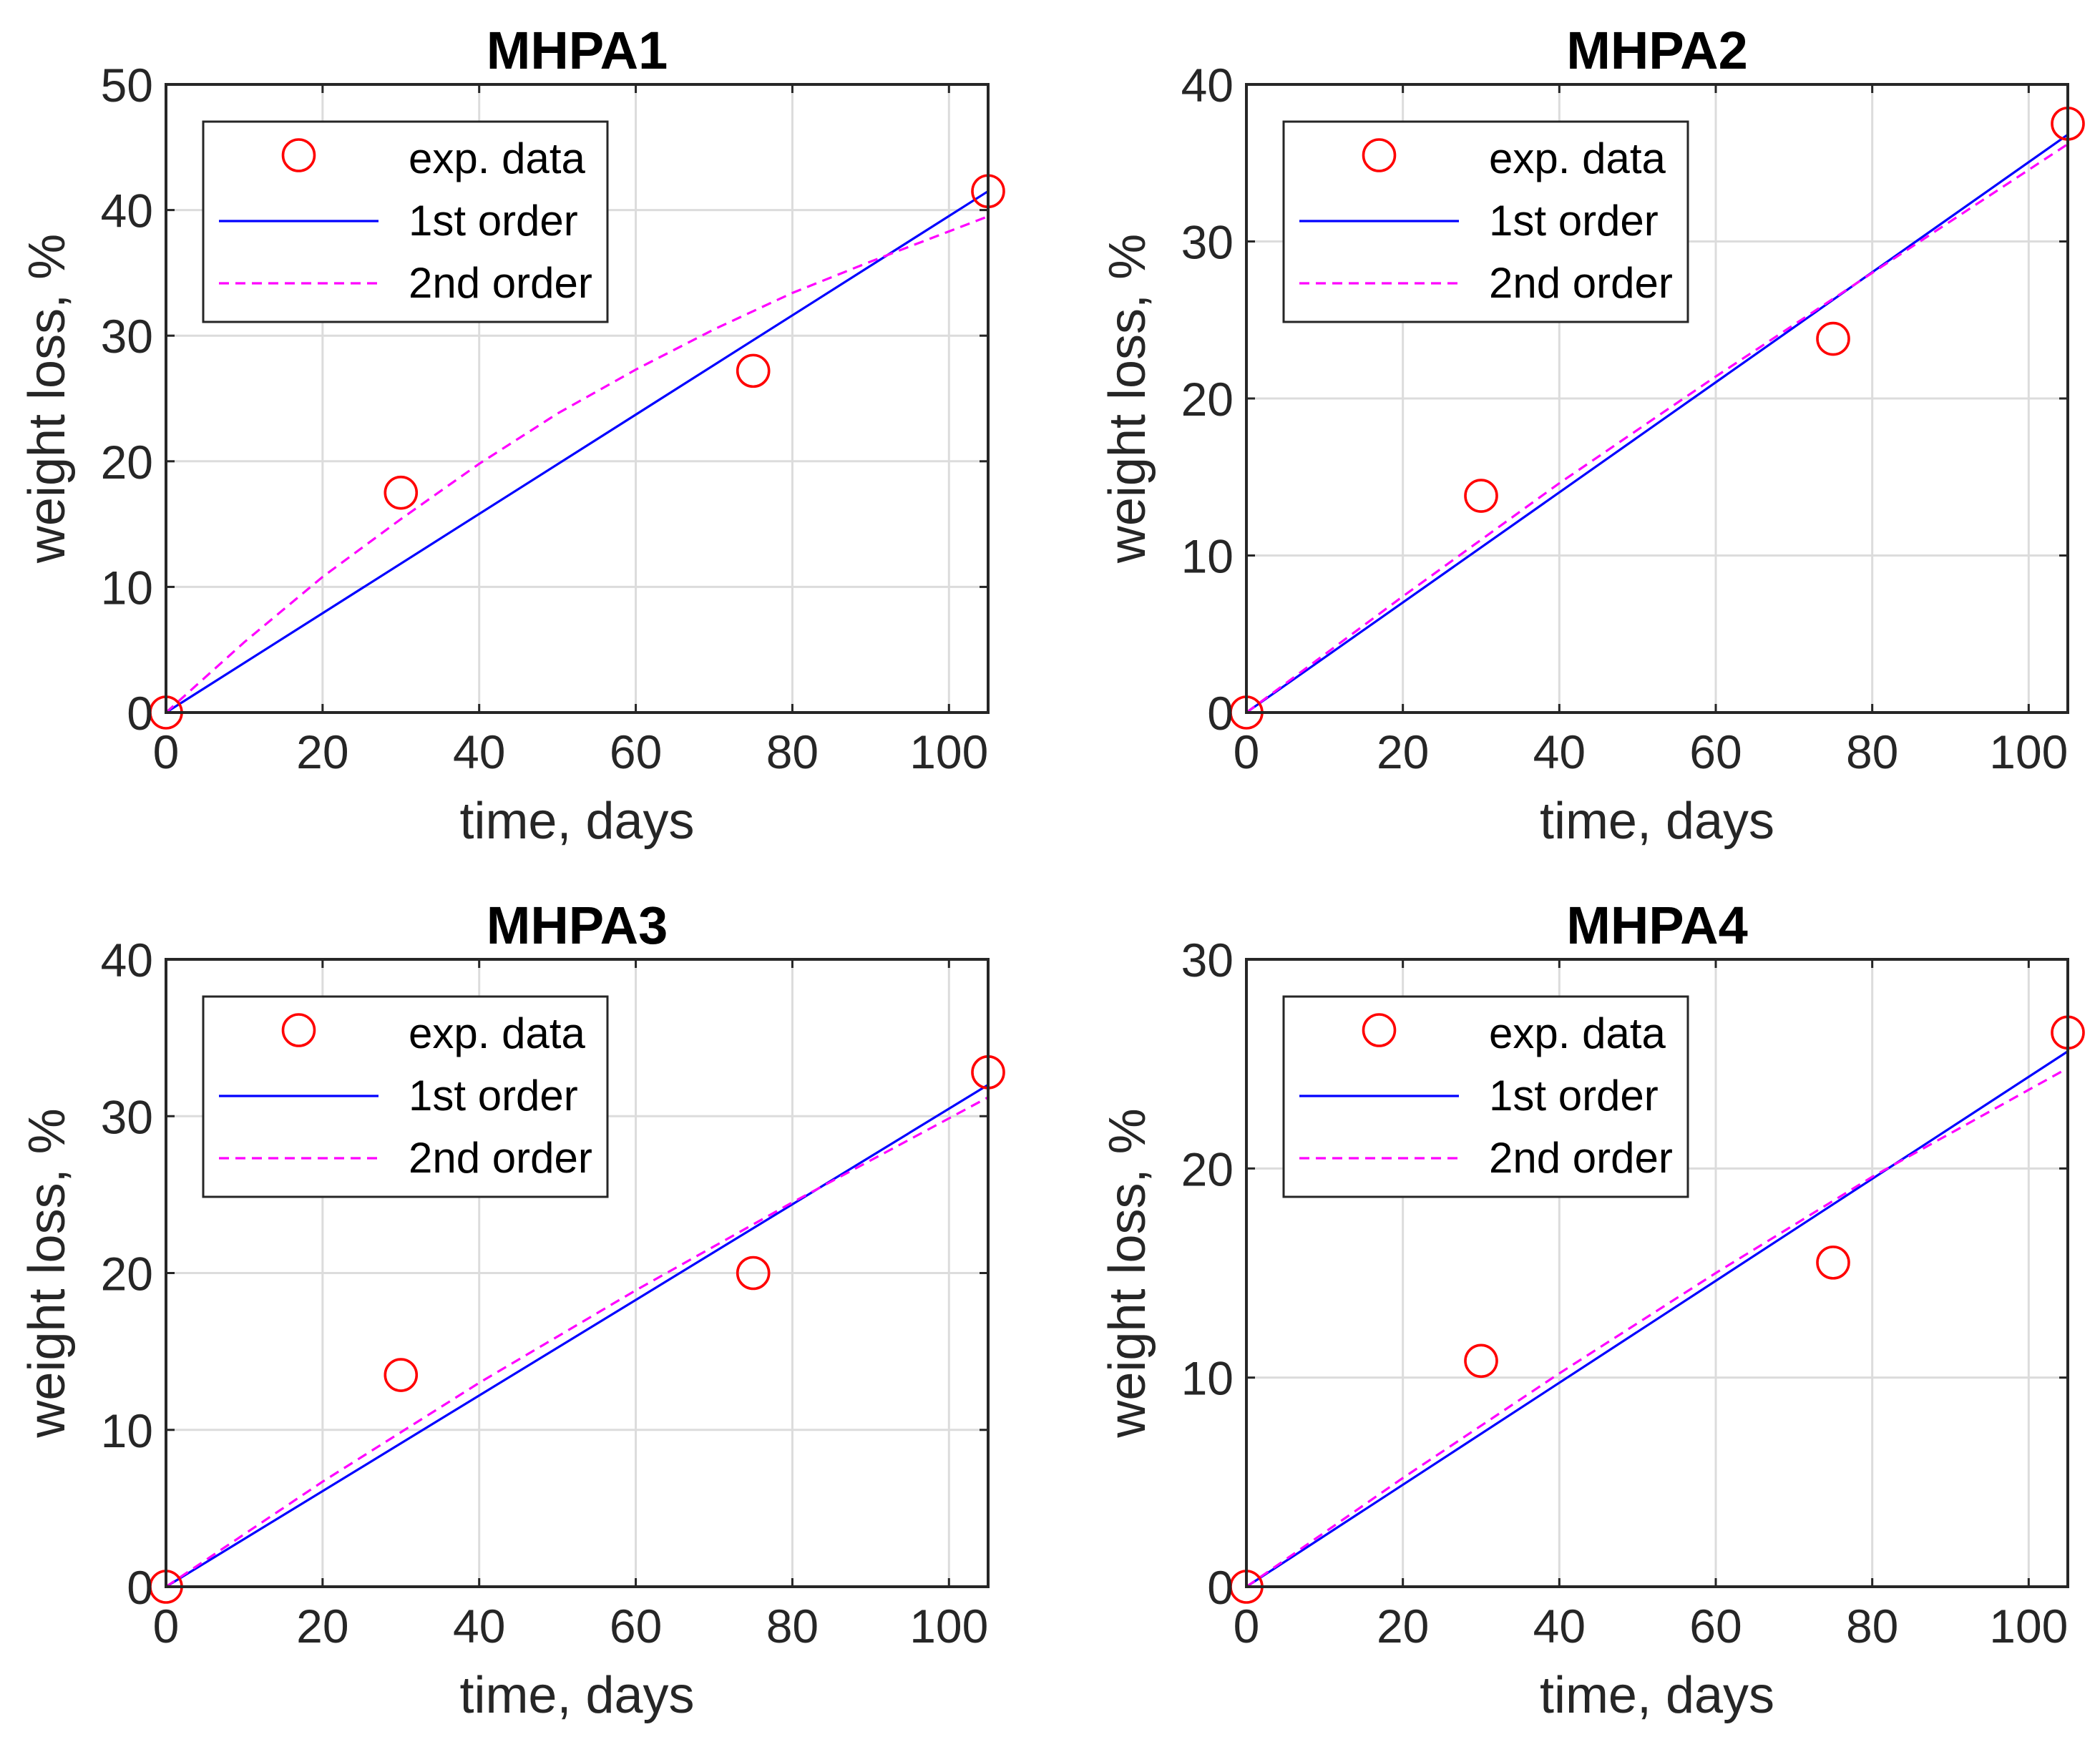 The image size is (2100, 1762). I want to click on chart-title: MHPA4, so click(1657, 925).